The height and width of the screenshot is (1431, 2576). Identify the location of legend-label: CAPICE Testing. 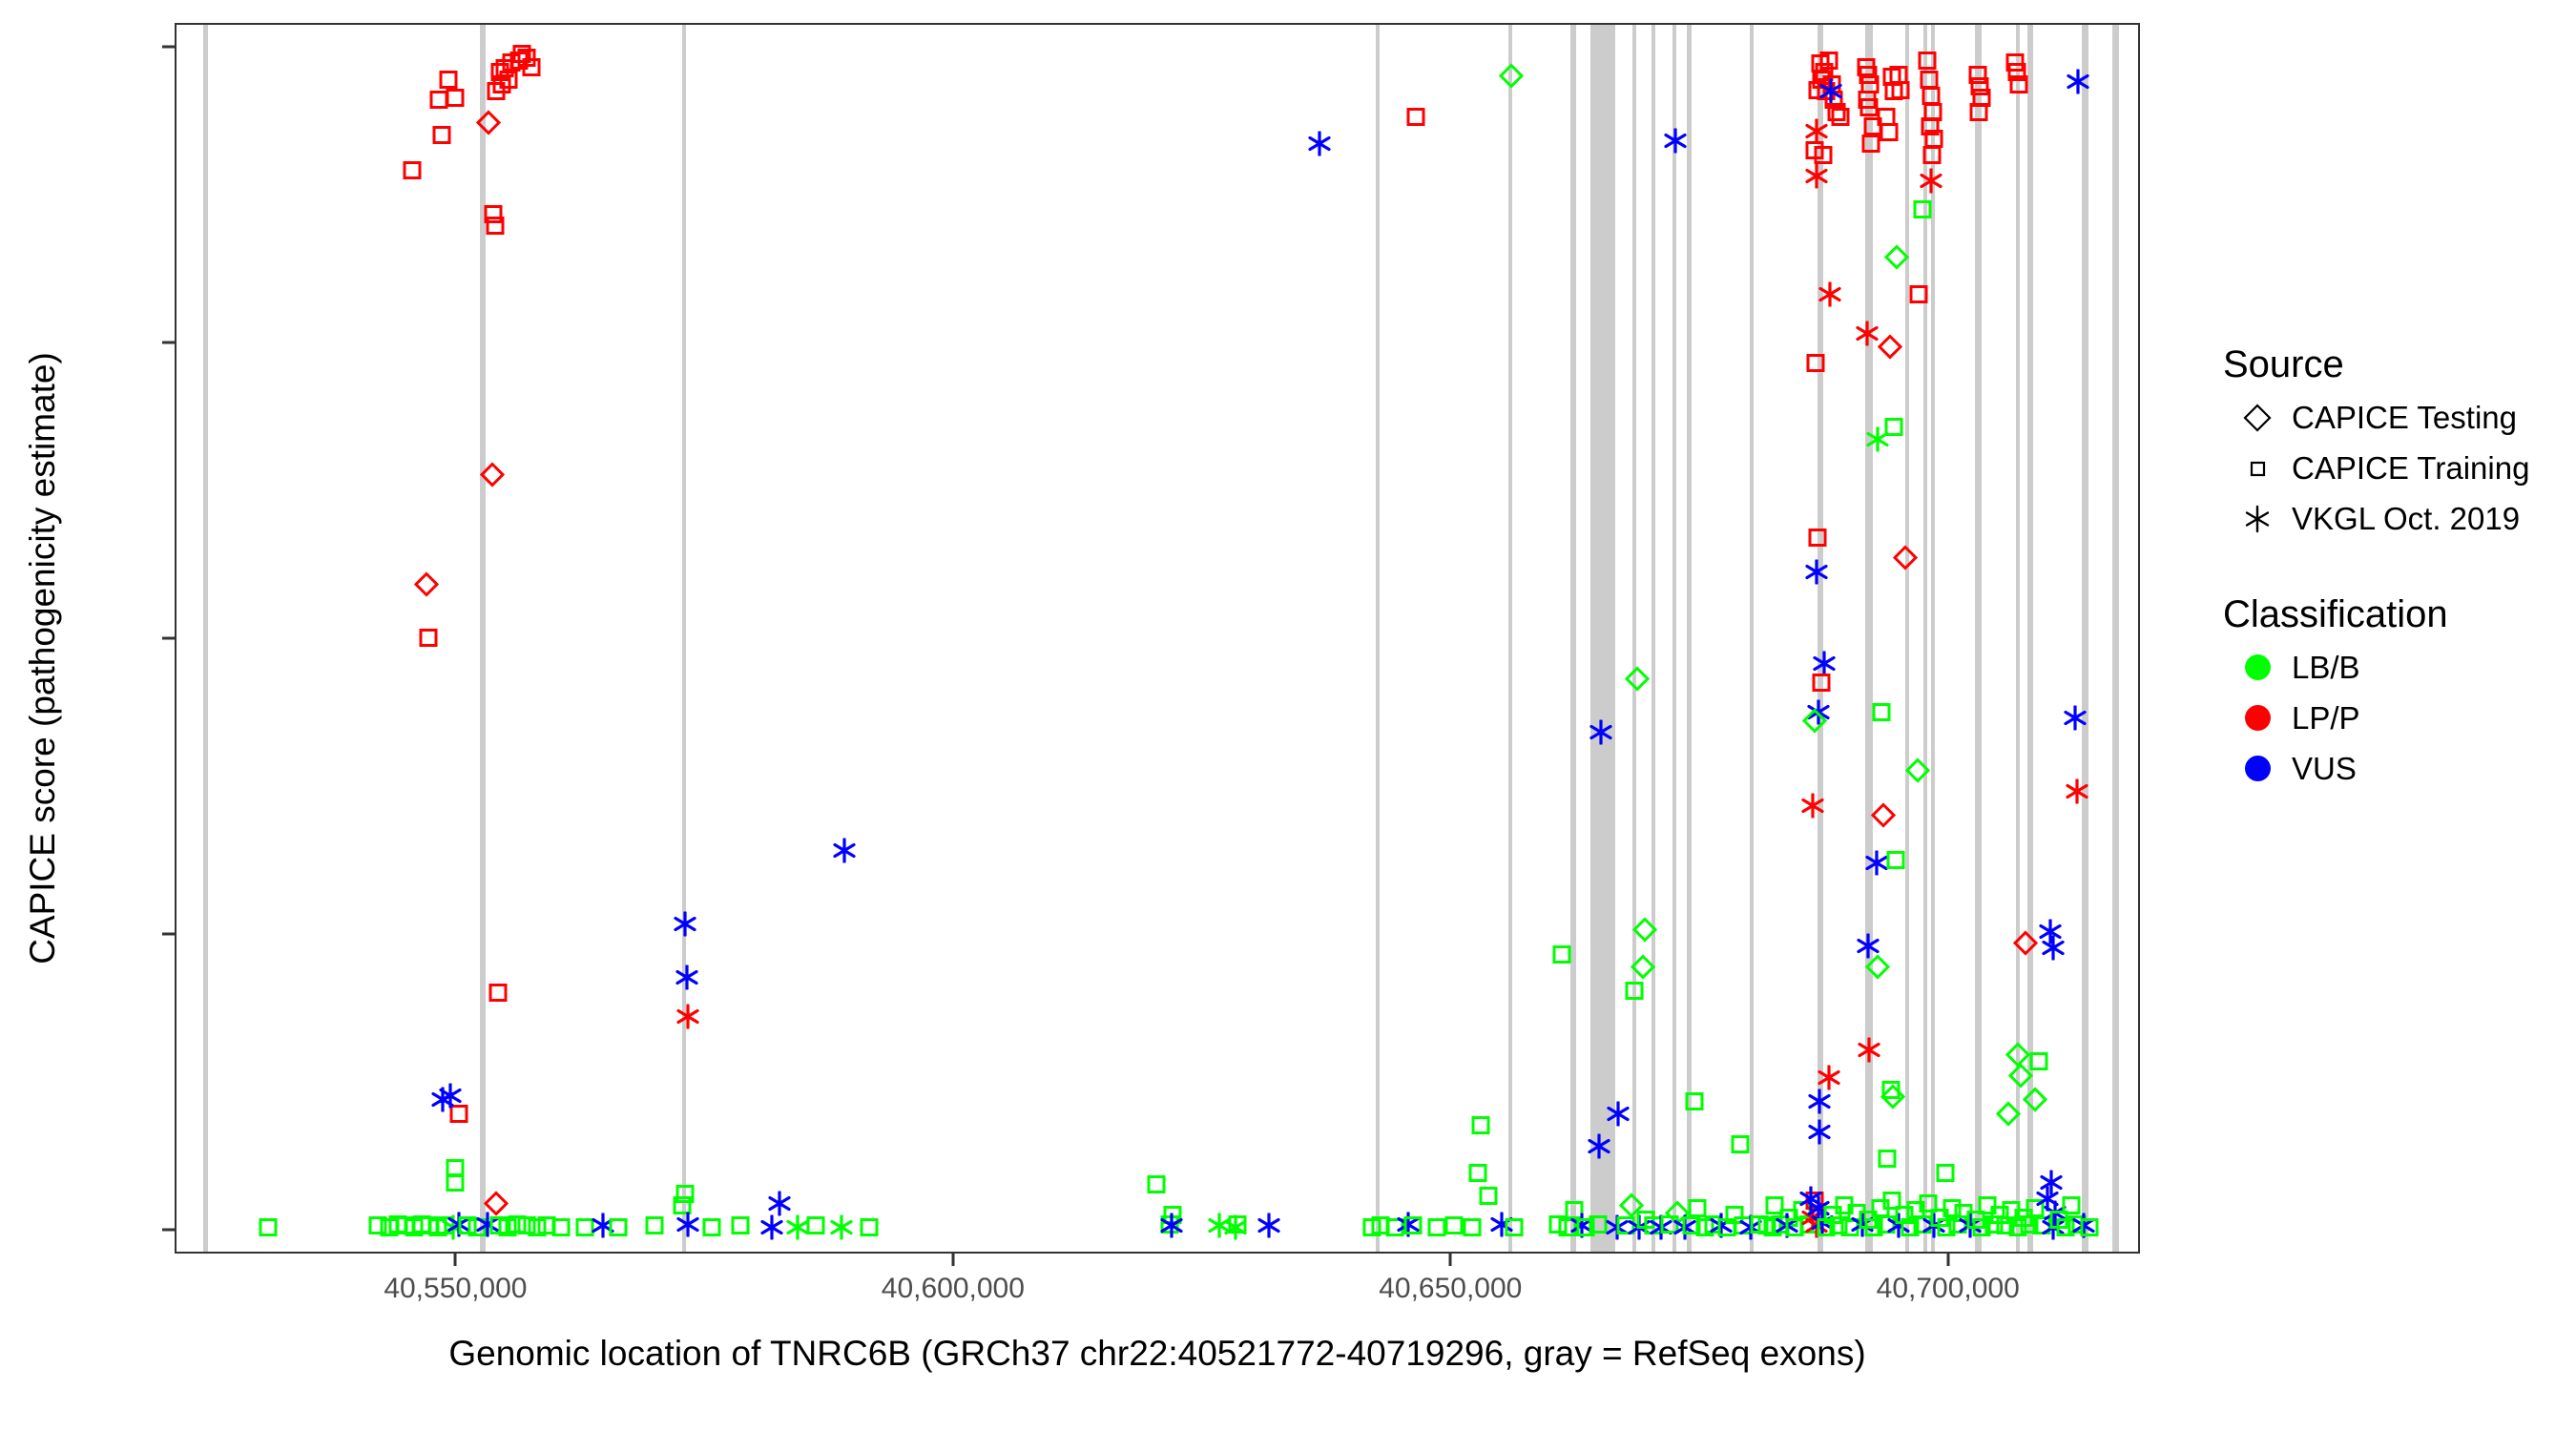
(2404, 417).